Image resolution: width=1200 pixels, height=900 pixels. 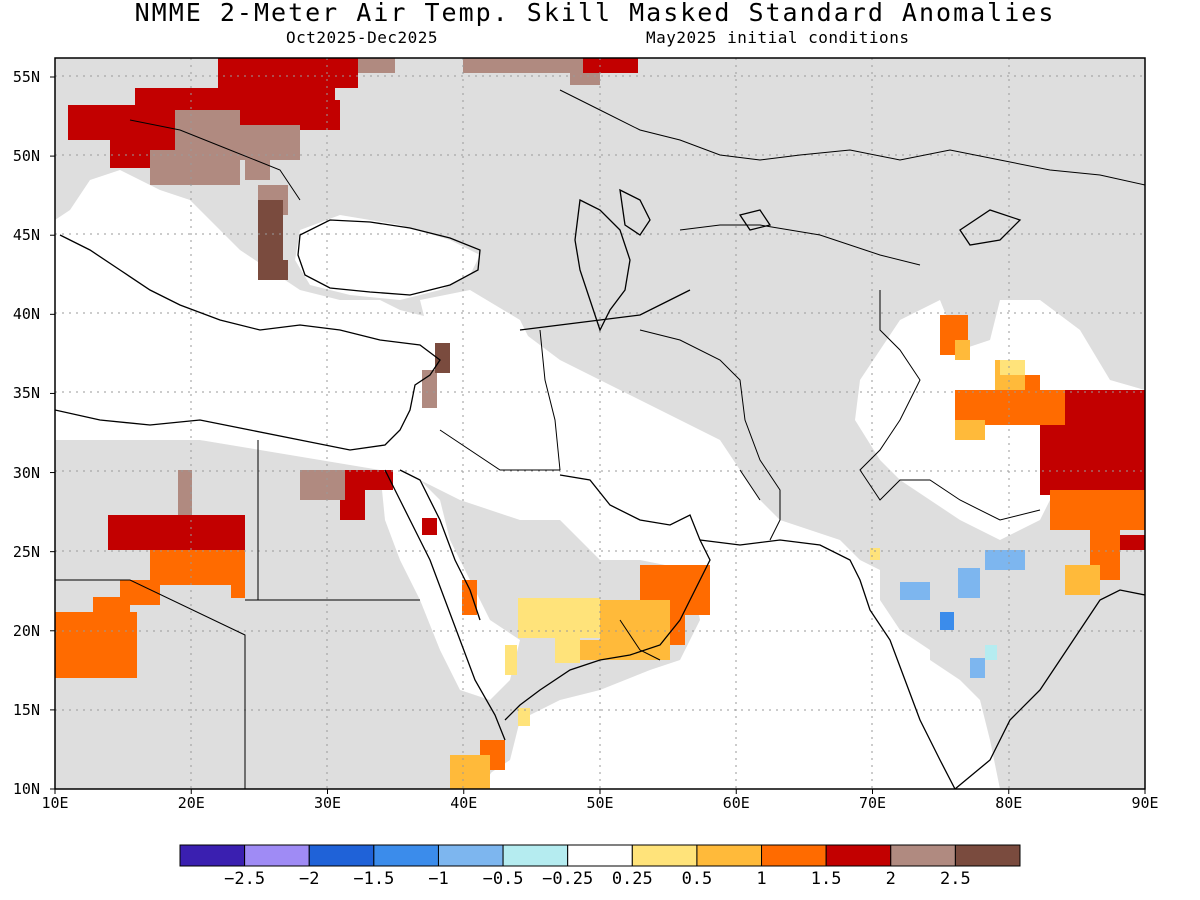 What do you see at coordinates (26, 630) in the screenshot?
I see `lat-label: 20N` at bounding box center [26, 630].